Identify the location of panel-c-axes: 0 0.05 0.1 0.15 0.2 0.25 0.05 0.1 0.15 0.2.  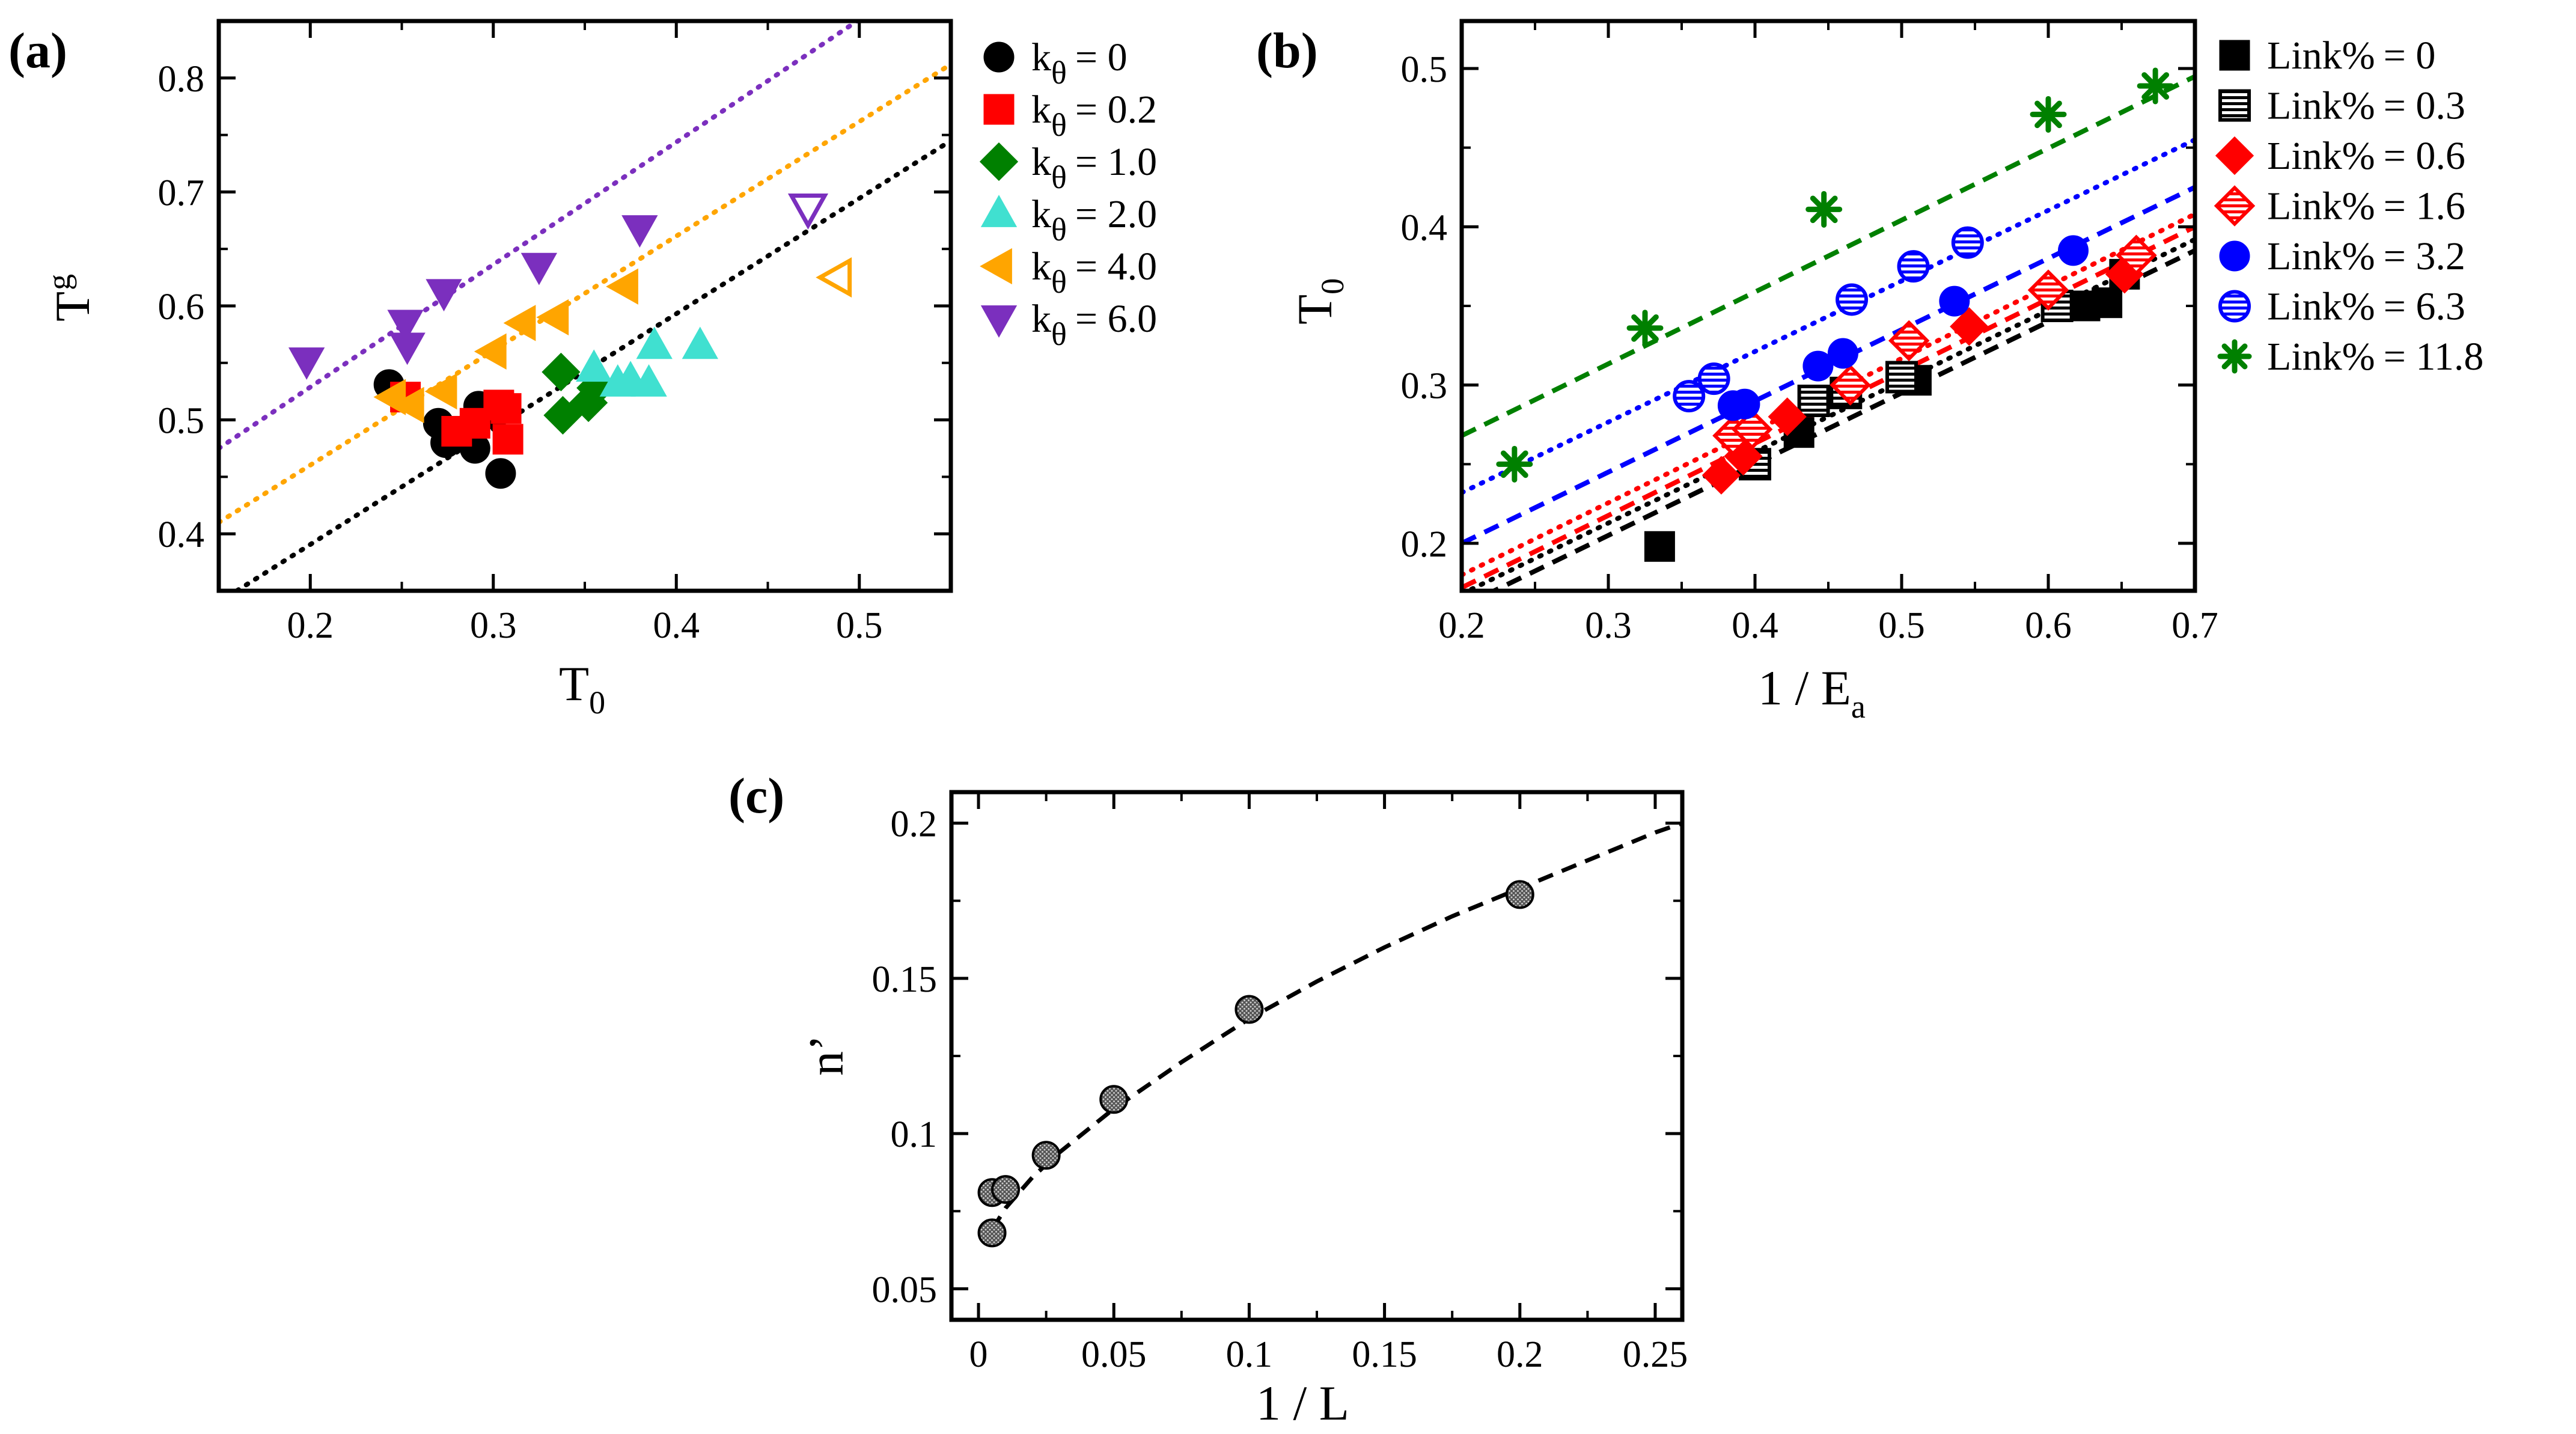
(1280, 1082).